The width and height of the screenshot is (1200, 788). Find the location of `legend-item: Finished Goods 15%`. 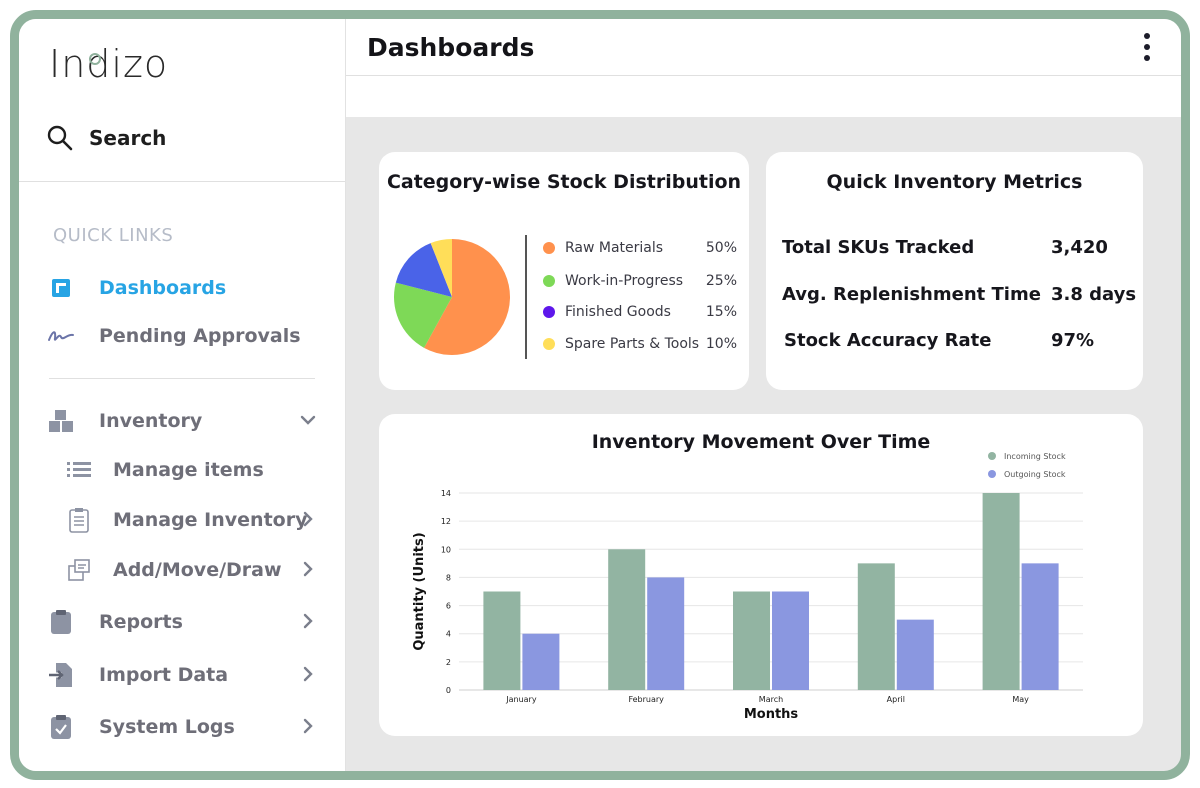

legend-item: Finished Goods 15% is located at coordinates (641, 312).